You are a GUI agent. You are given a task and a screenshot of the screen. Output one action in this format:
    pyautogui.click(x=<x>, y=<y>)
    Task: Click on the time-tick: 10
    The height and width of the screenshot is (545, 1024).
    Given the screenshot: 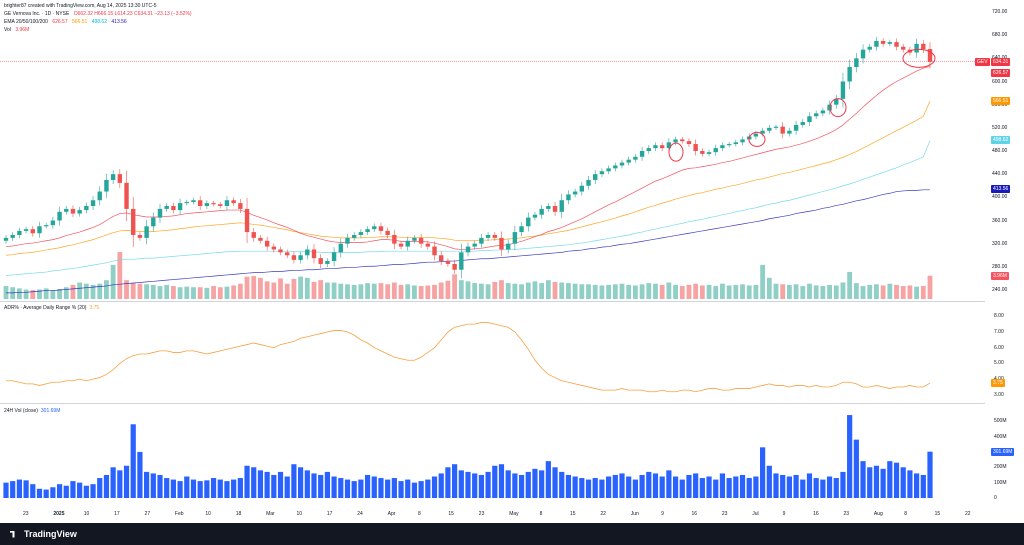 What is the action you would take?
    pyautogui.click(x=208, y=514)
    